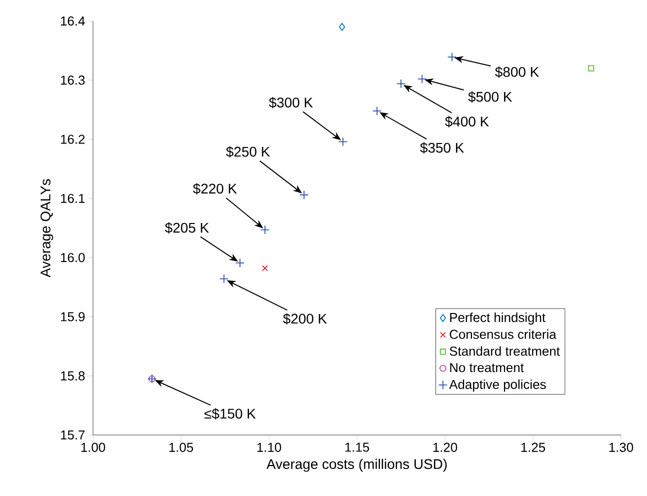 This screenshot has height=496, width=647. Describe the element at coordinates (93, 447) in the screenshot. I see `x-tick-label: 1.00` at that location.